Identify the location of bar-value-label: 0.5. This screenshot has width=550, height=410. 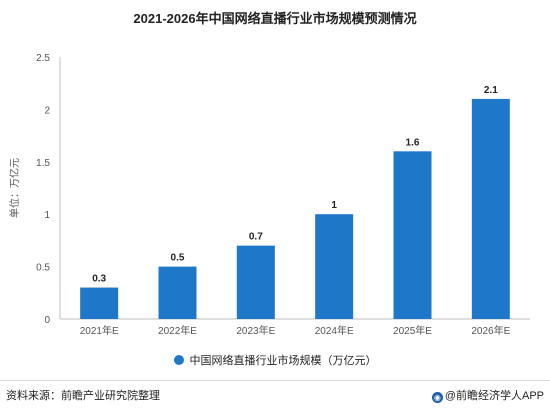
(178, 258).